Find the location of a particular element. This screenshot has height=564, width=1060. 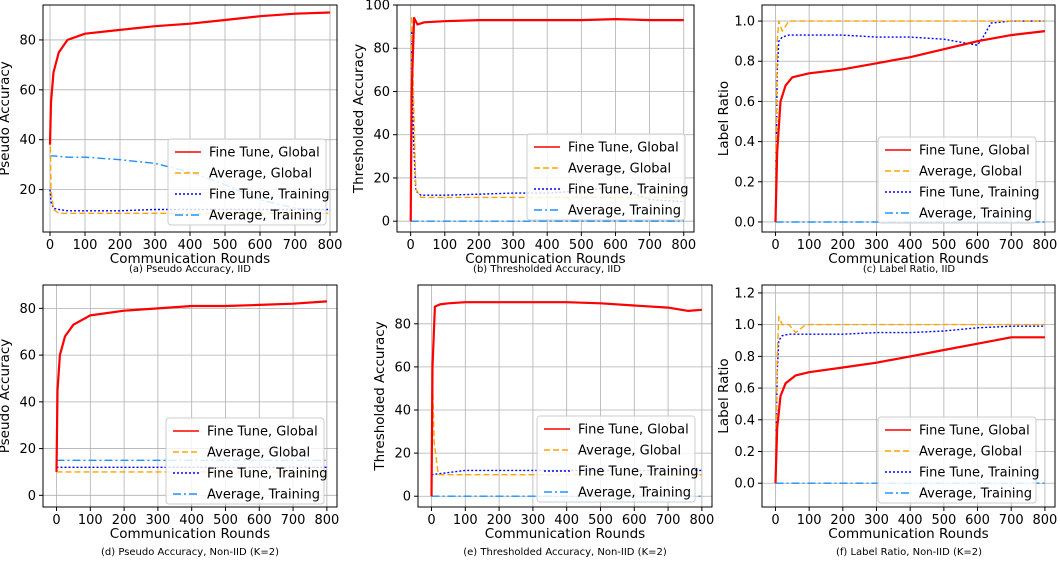

figure-caption: (e) Thresholded Accuracy, Non-IID (K=2) is located at coordinates (565, 552).